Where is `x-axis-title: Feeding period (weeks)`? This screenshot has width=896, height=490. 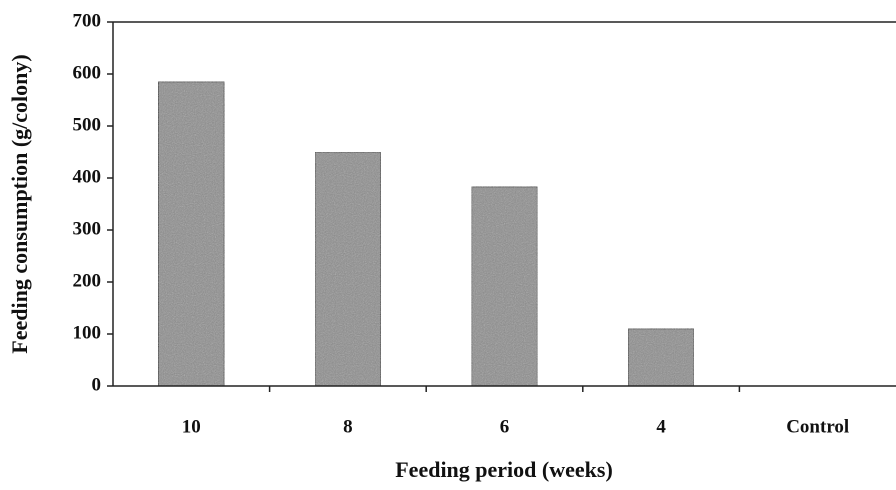 x-axis-title: Feeding period (weeks) is located at coordinates (504, 469).